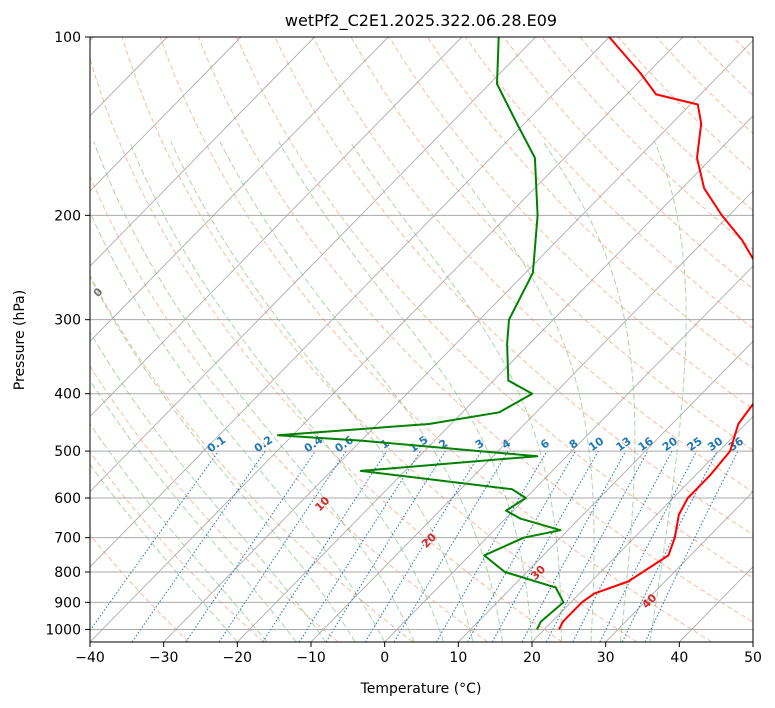 This screenshot has height=708, width=775. I want to click on y-axis-label: Pressure (hPa), so click(20, 340).